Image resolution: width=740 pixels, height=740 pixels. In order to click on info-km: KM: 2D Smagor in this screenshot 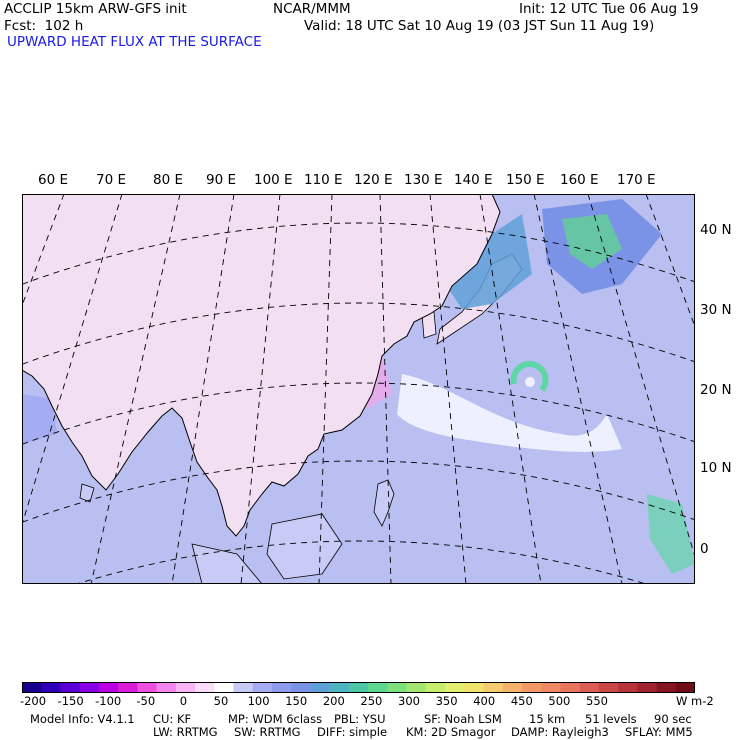, I will do `click(451, 732)`.